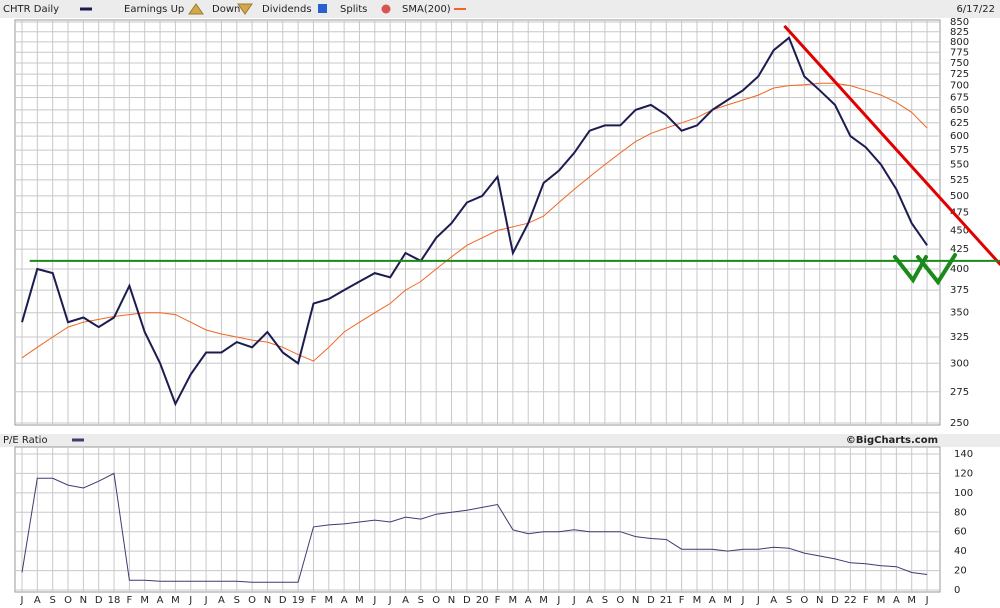 The width and height of the screenshot is (1000, 608). I want to click on y-tick-label: 140, so click(963, 454).